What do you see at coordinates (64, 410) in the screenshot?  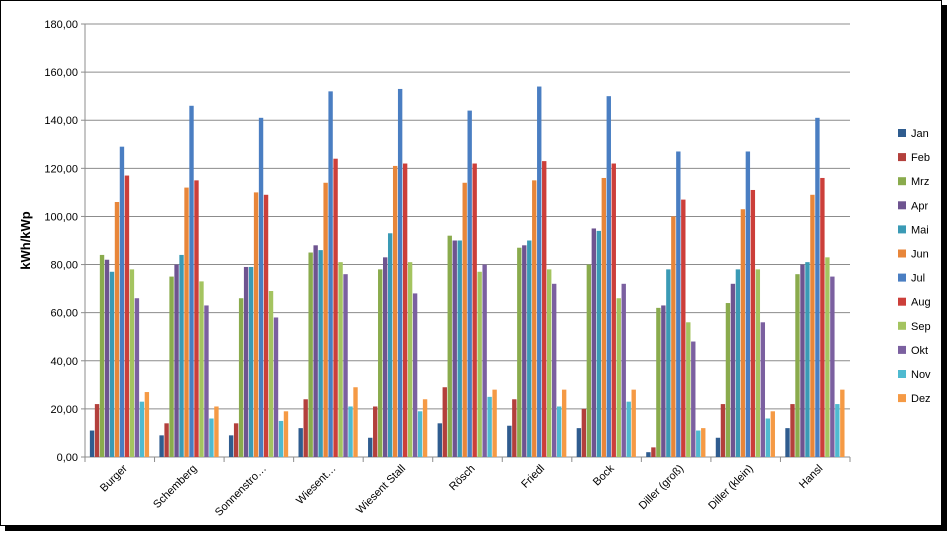 I see `y-tick-label: 20,00` at bounding box center [64, 410].